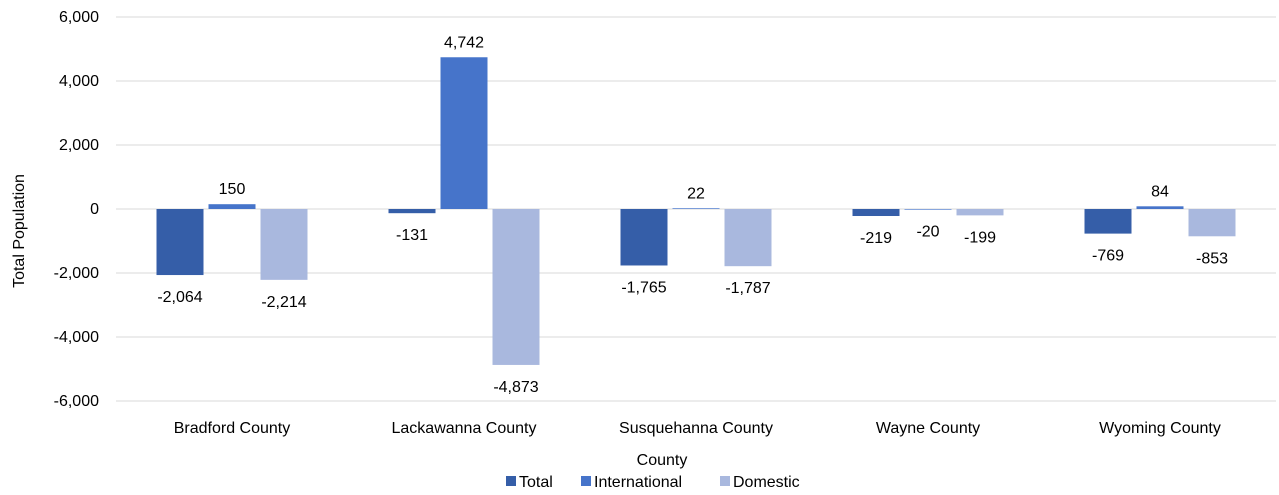 The image size is (1279, 495). Describe the element at coordinates (586, 481) in the screenshot. I see `legend-swatch-international` at that location.